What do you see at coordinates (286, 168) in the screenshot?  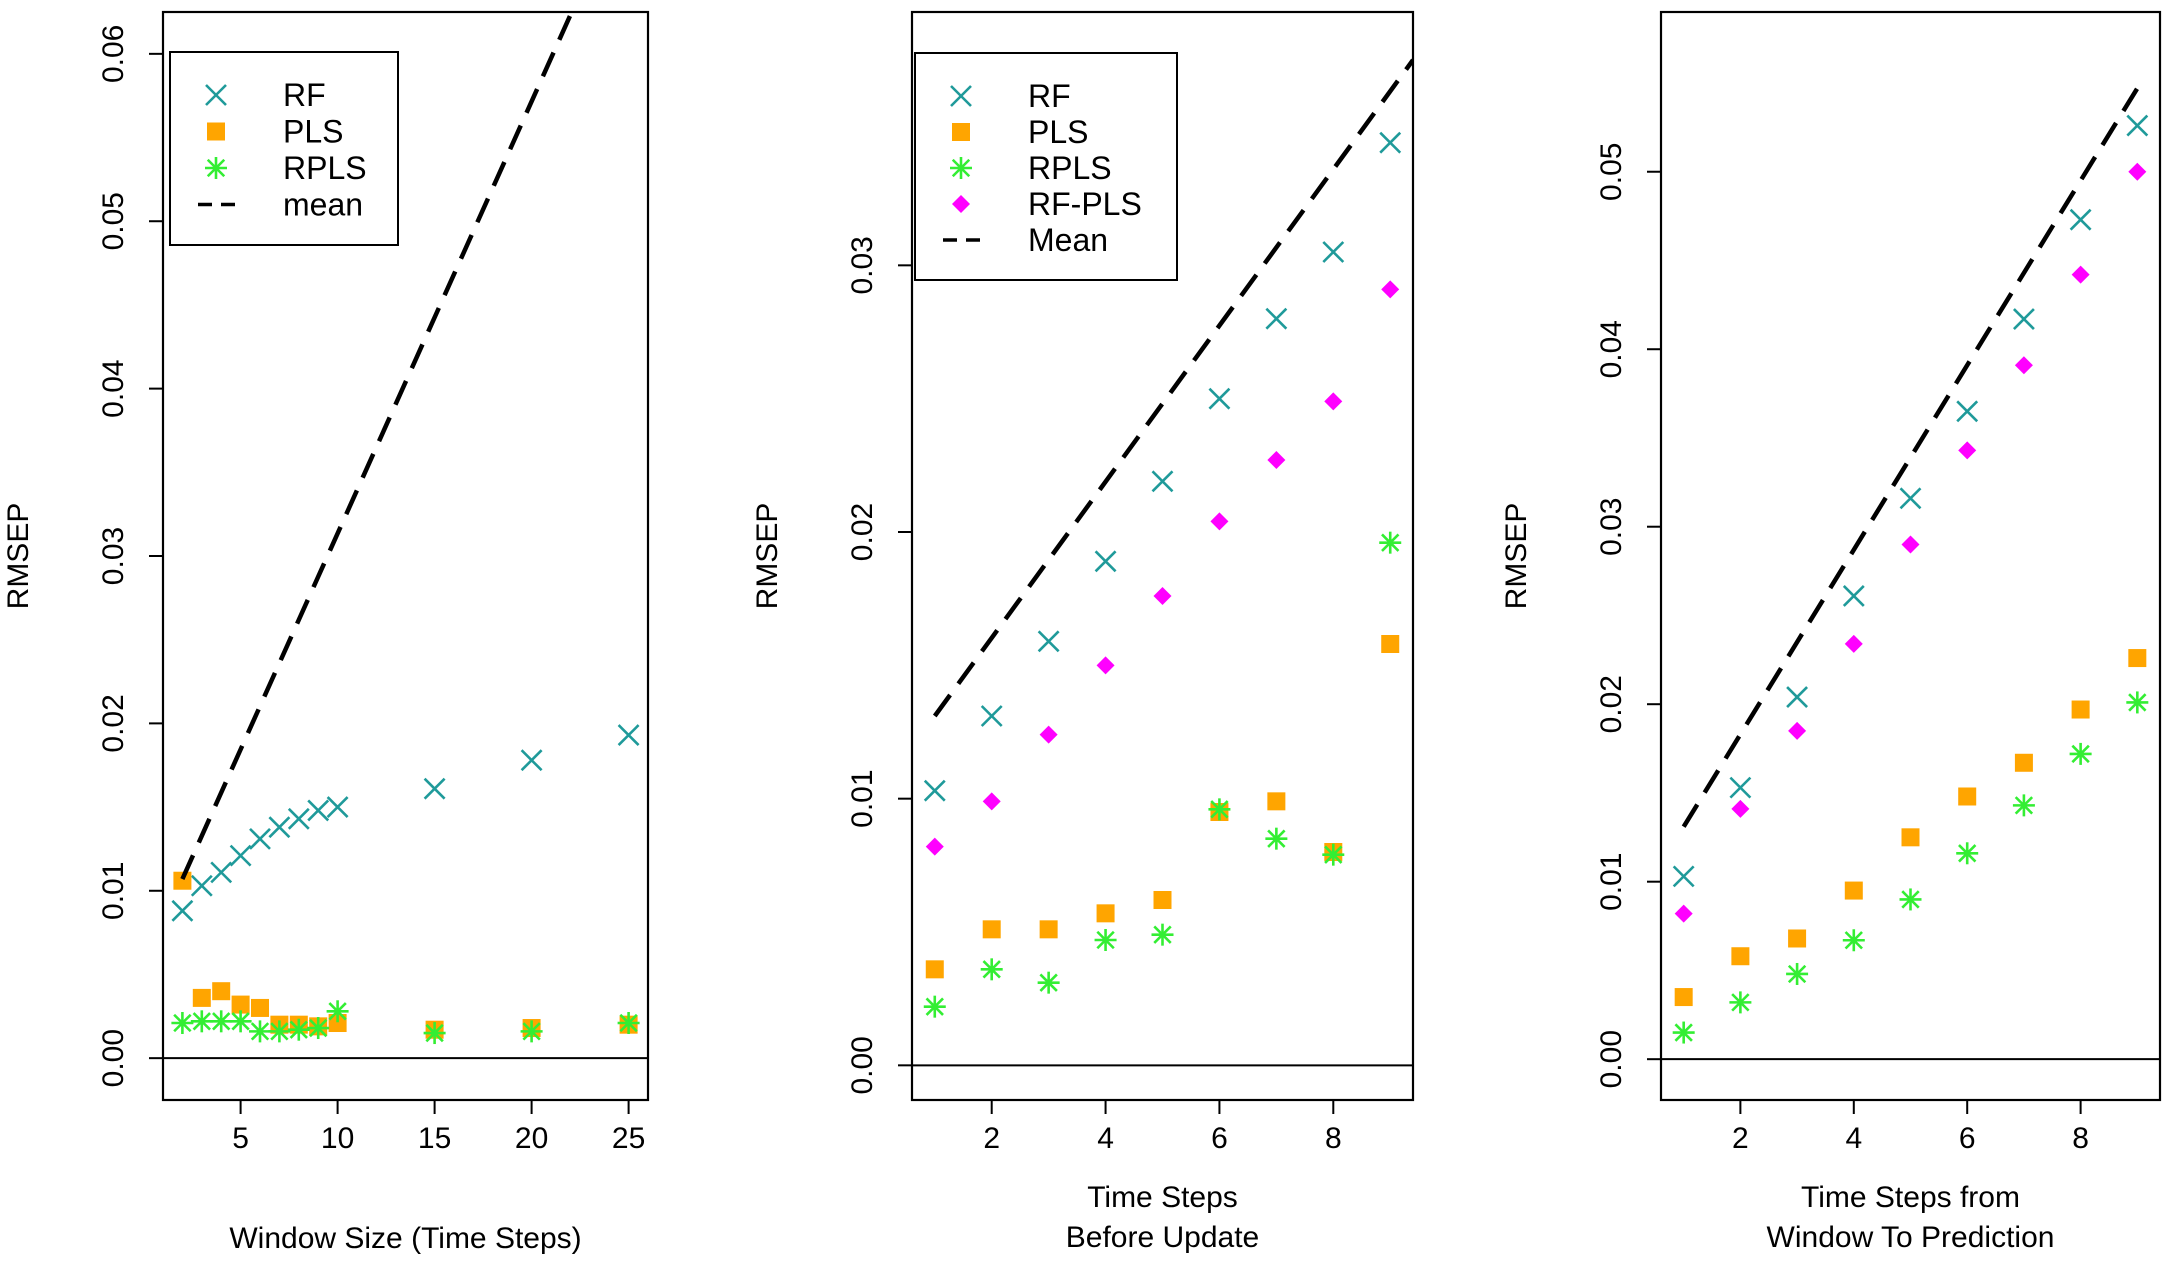 I see `legend-entry-rpls: RPLS` at bounding box center [286, 168].